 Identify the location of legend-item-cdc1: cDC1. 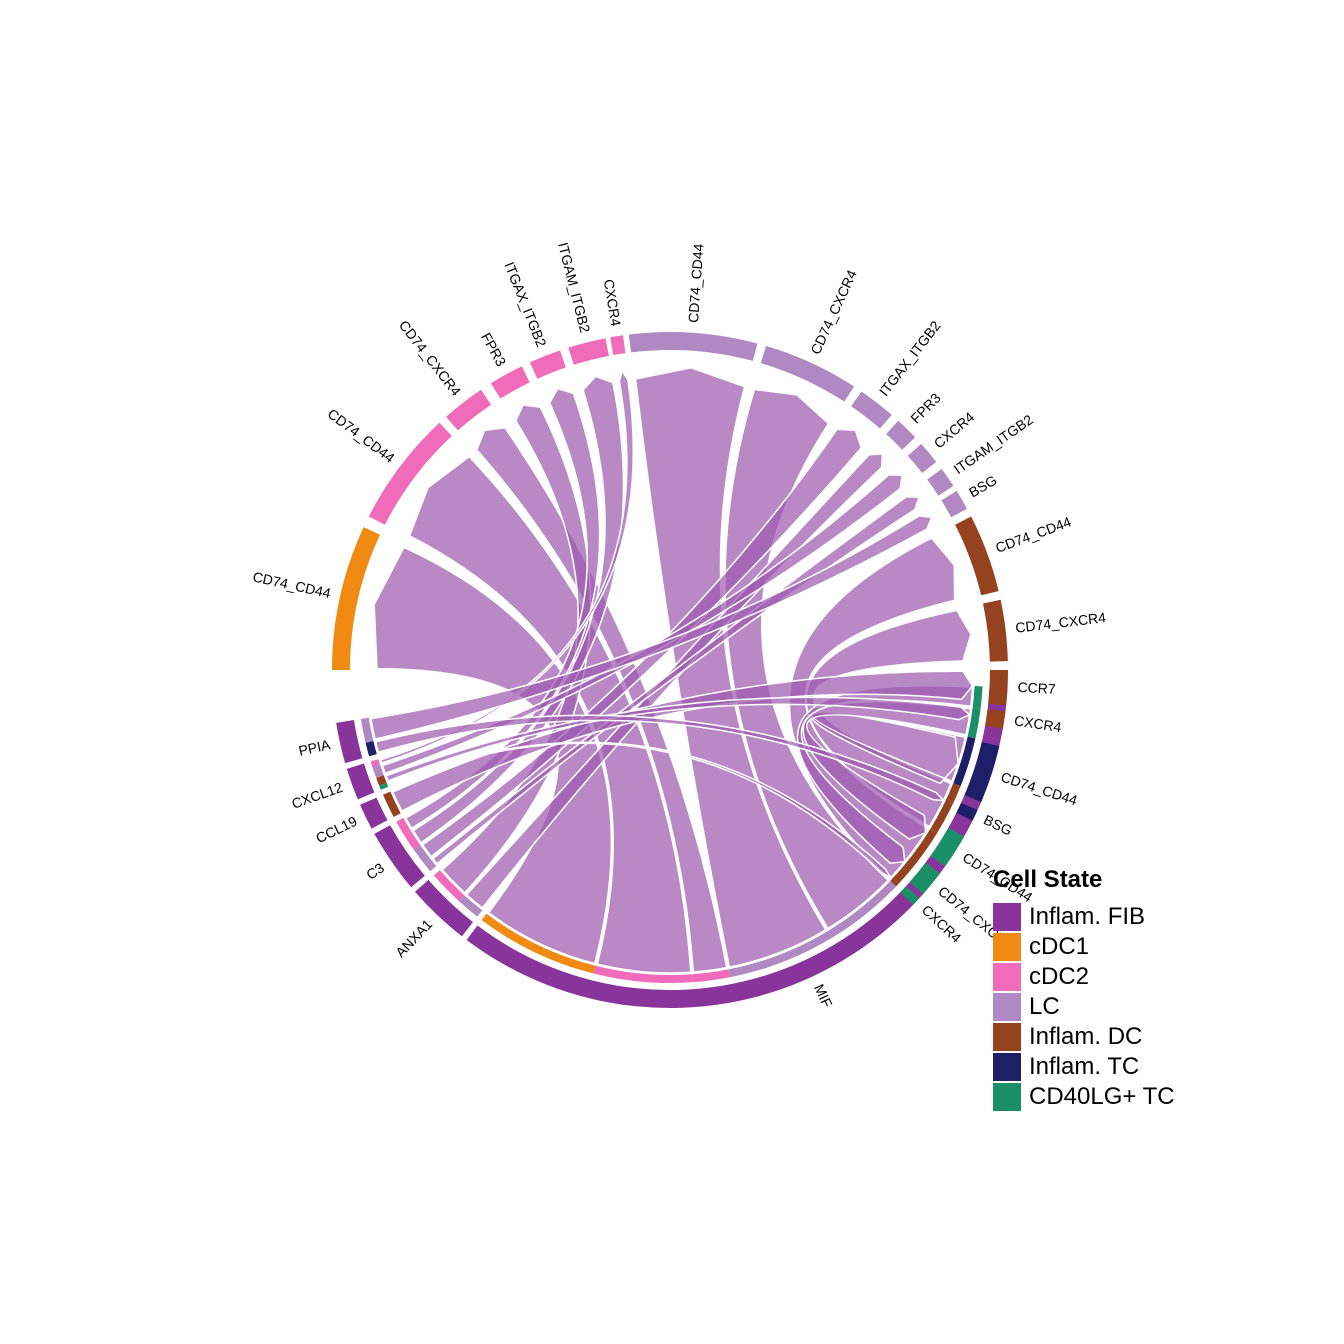
(1084, 947).